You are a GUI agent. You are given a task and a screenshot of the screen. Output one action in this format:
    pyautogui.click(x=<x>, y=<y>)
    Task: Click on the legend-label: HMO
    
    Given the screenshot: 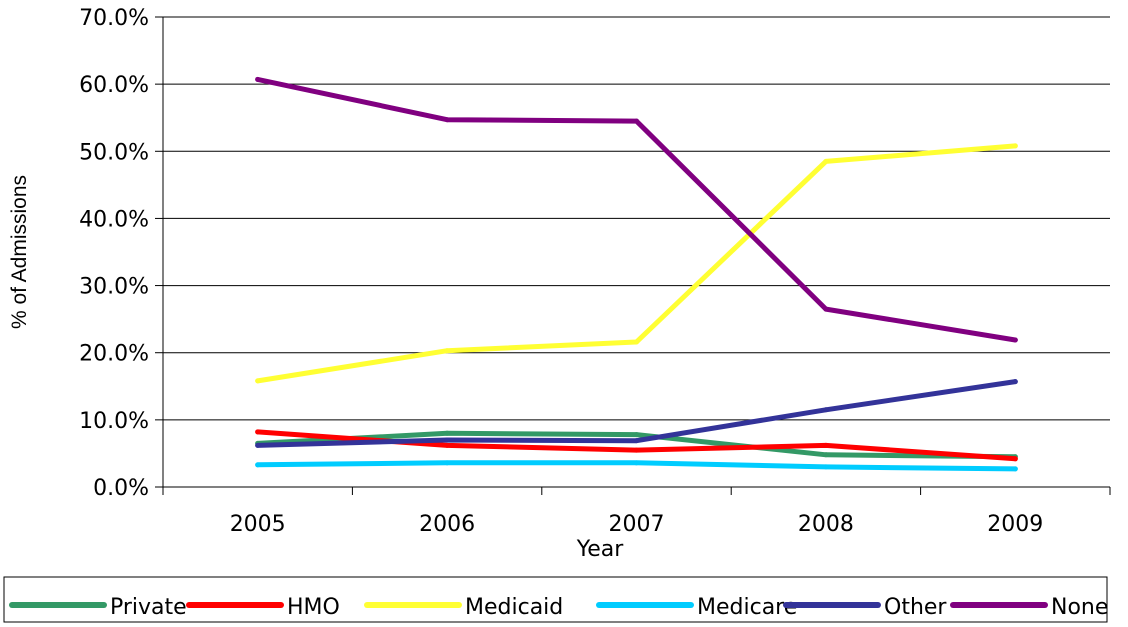 What is the action you would take?
    pyautogui.click(x=313, y=607)
    